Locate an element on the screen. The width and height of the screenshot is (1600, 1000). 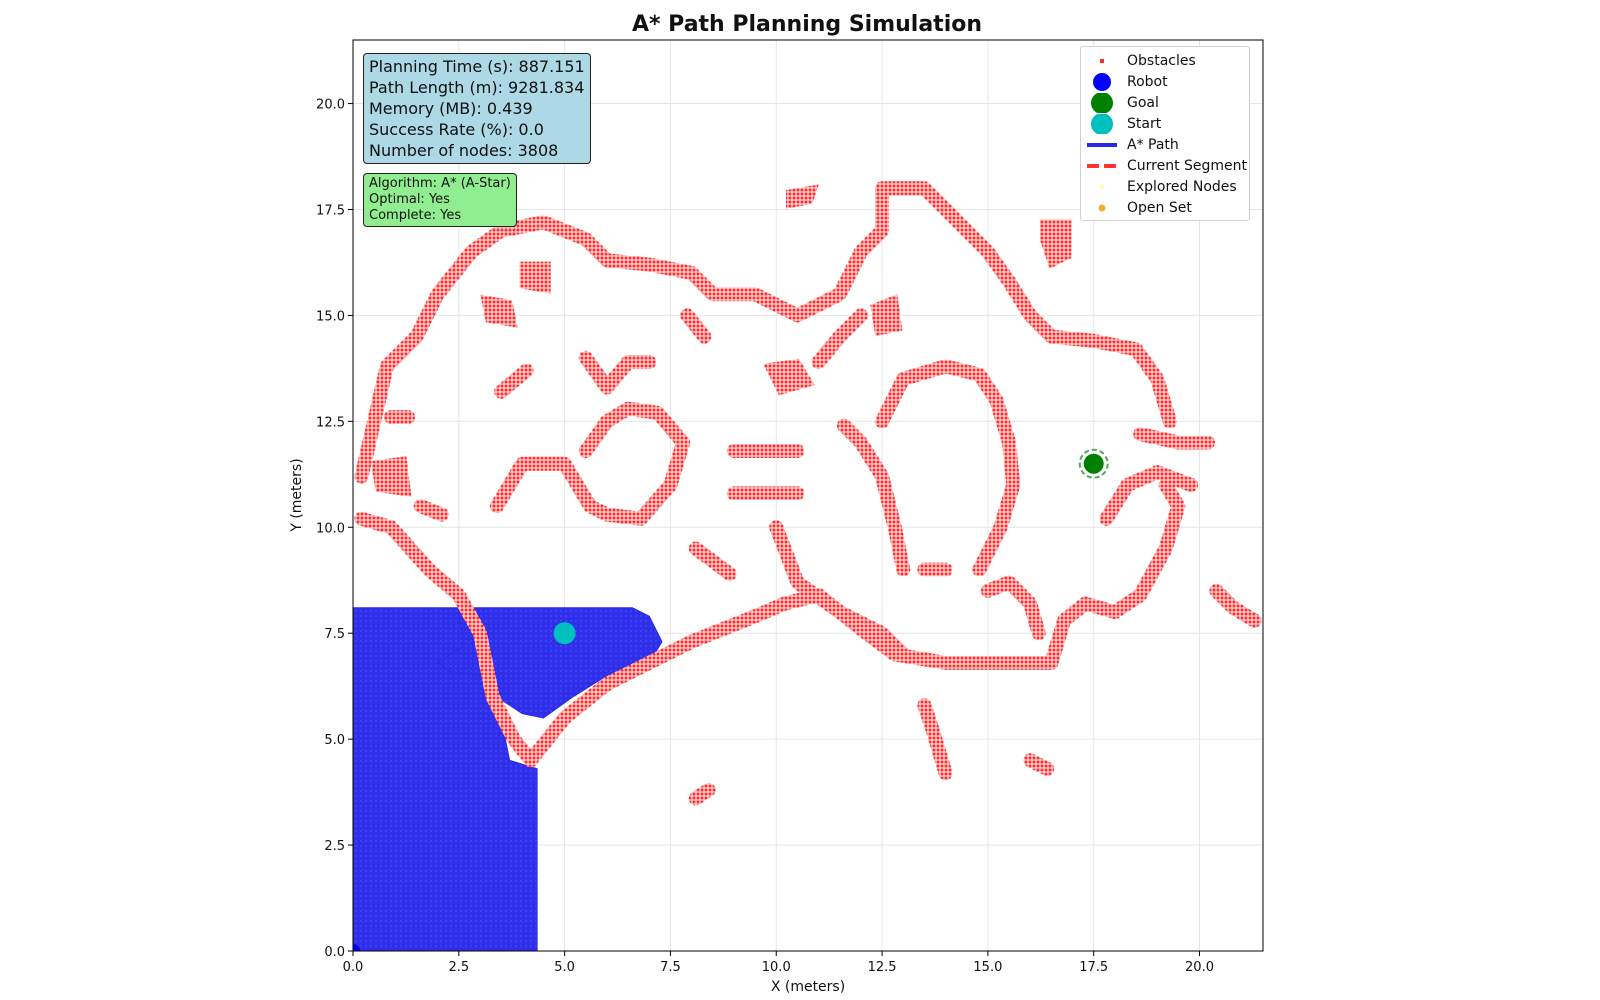
x-tick-label: 10.0 is located at coordinates (776, 967).